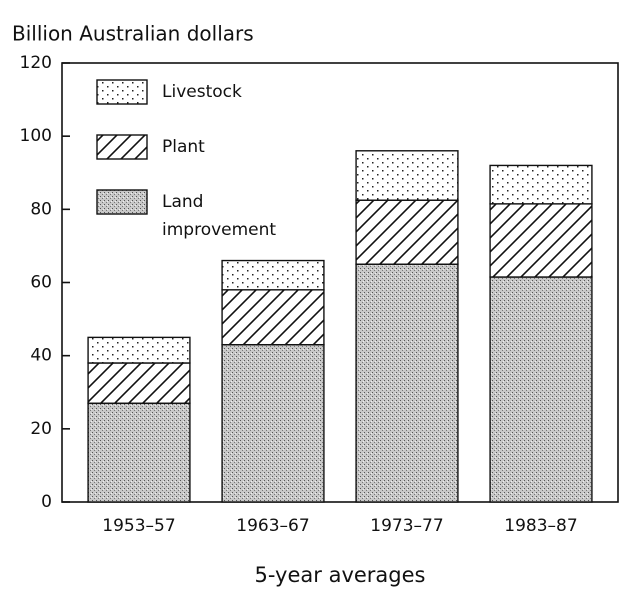 This screenshot has width=622, height=592. I want to click on x-tick-label: 1973–77, so click(406, 526).